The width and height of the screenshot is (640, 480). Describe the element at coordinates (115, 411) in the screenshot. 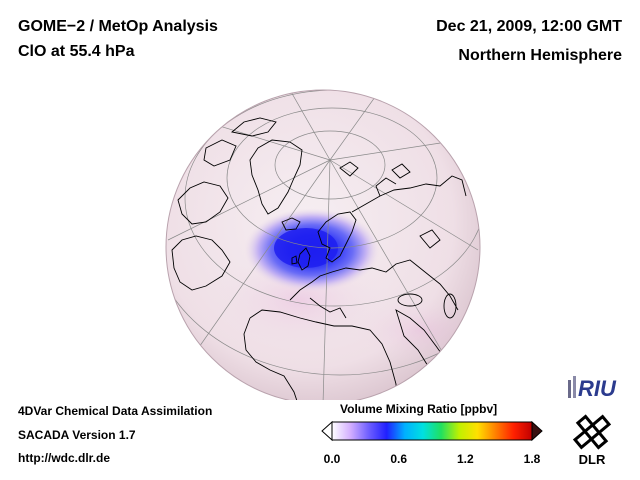

I see `footer-method: 4DVar Chemical Data Assimilation` at that location.